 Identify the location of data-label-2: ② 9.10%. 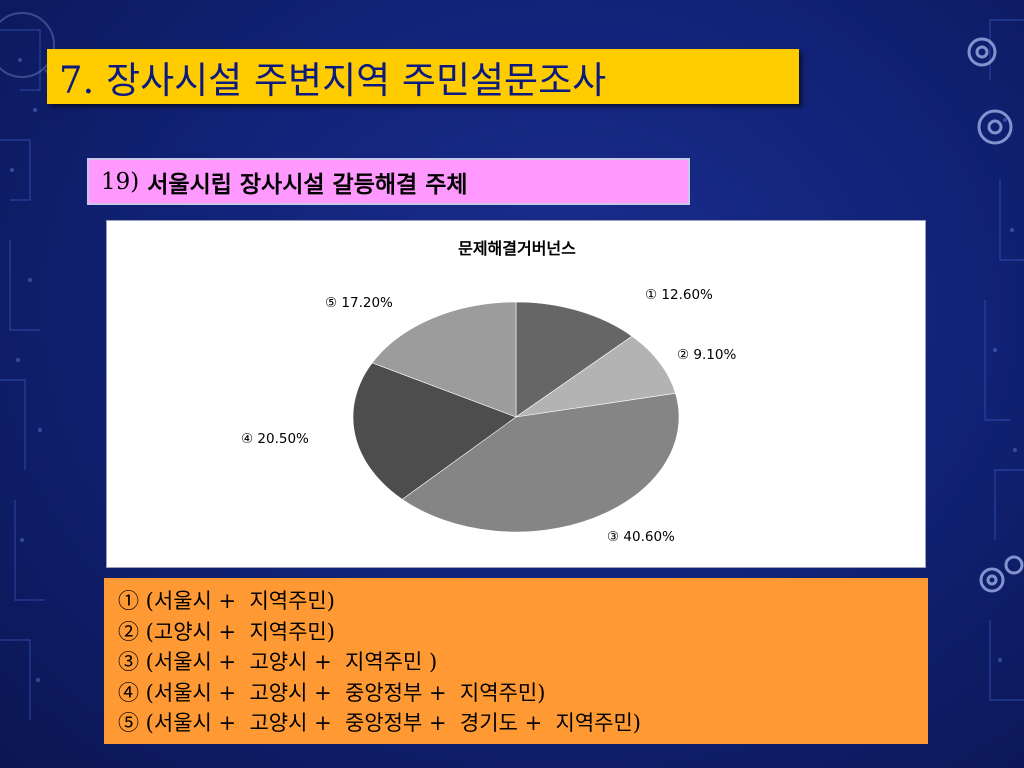
(706, 355).